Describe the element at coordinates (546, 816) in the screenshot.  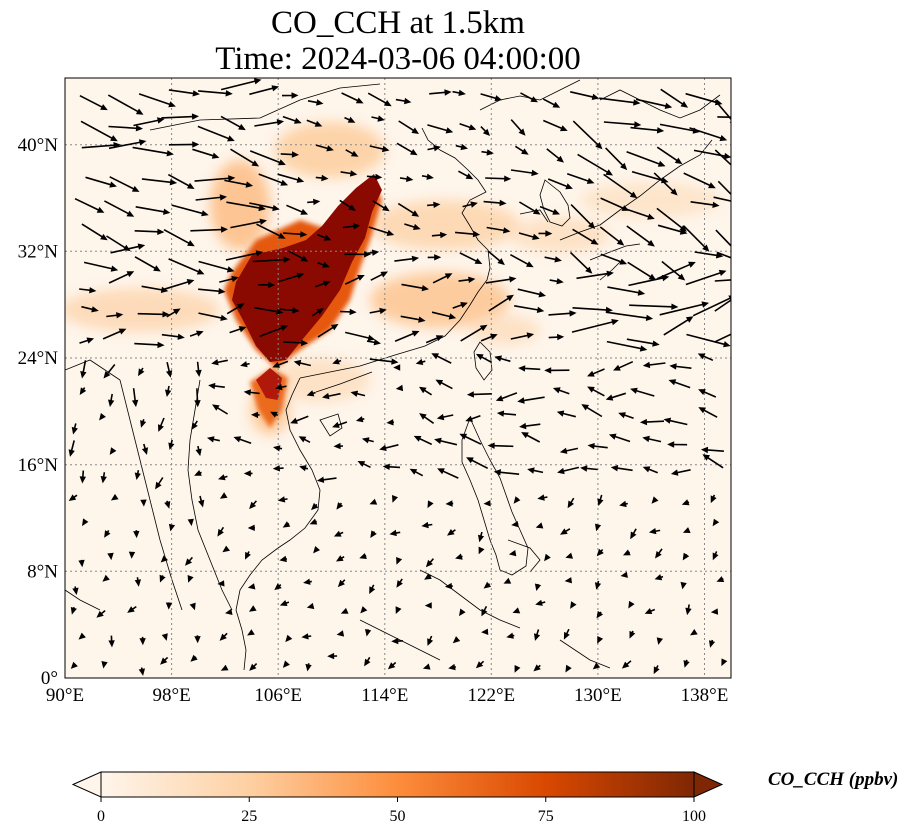
I see `colorbar-tick-label: 75` at that location.